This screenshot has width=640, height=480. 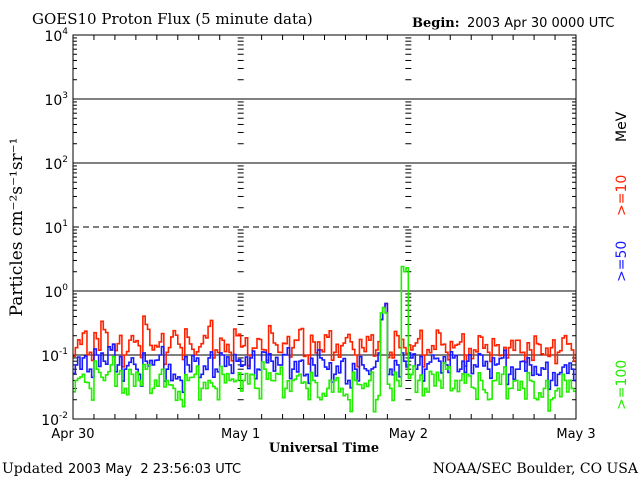 I want to click on series-line-gte10, so click(x=324, y=335).